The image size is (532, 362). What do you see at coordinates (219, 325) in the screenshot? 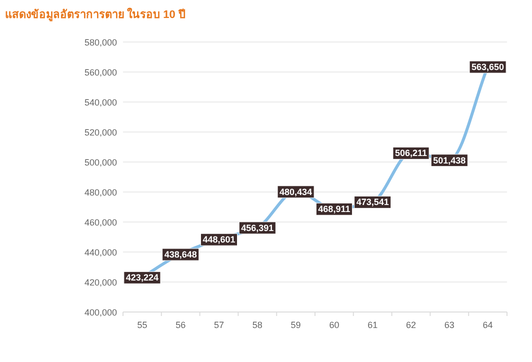
I see `x-tick-label: 57` at bounding box center [219, 325].